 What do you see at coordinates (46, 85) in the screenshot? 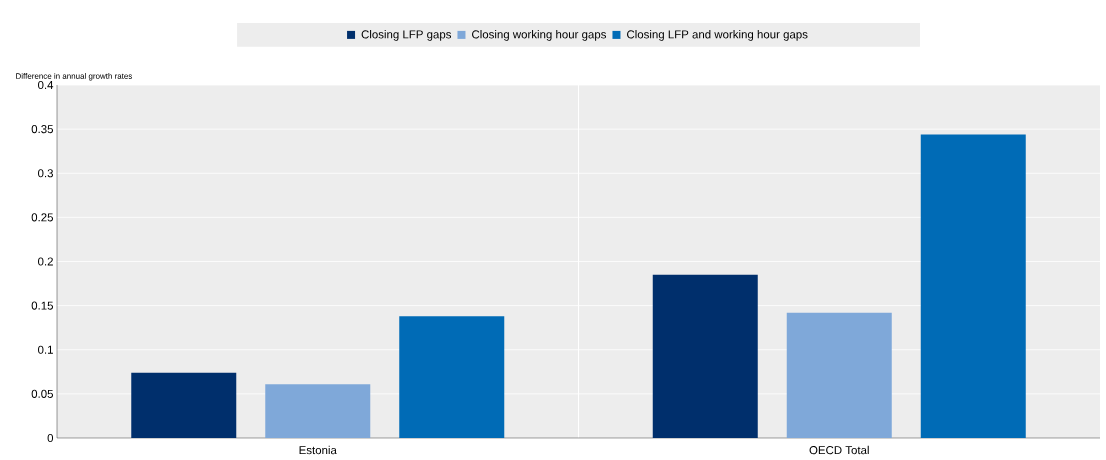
I see `y-tick-label: 0.4` at bounding box center [46, 85].